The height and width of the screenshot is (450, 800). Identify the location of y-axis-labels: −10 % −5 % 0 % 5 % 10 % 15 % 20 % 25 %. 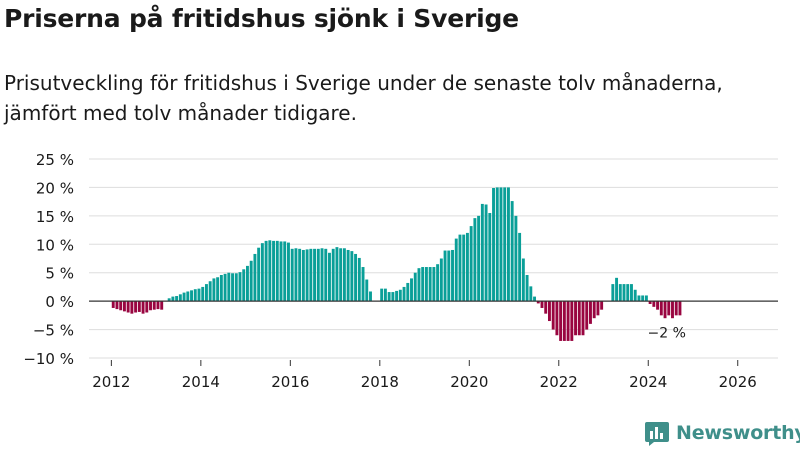
(48, 259).